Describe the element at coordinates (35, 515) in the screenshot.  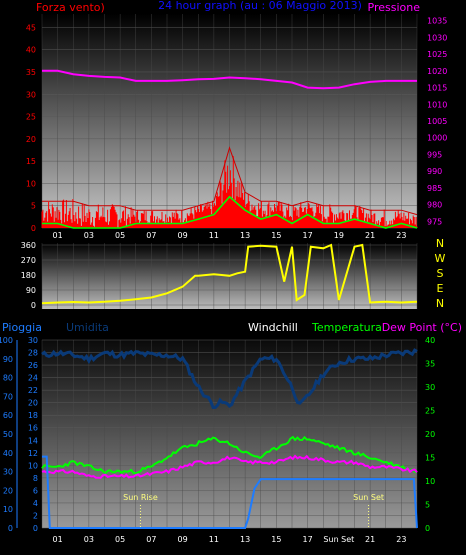
I see `humidity-tick-label: 2` at that location.